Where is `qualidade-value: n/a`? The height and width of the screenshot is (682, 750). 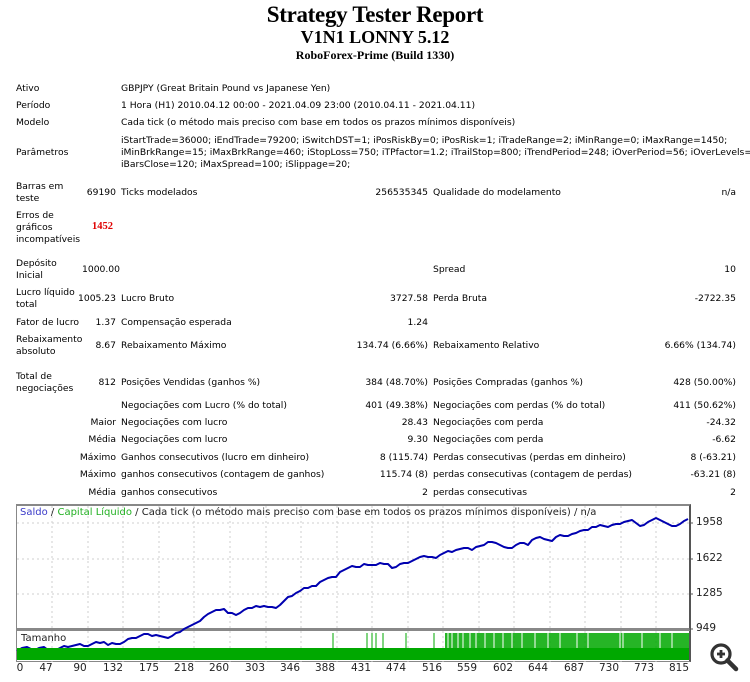 qualidade-value: n/a is located at coordinates (728, 192).